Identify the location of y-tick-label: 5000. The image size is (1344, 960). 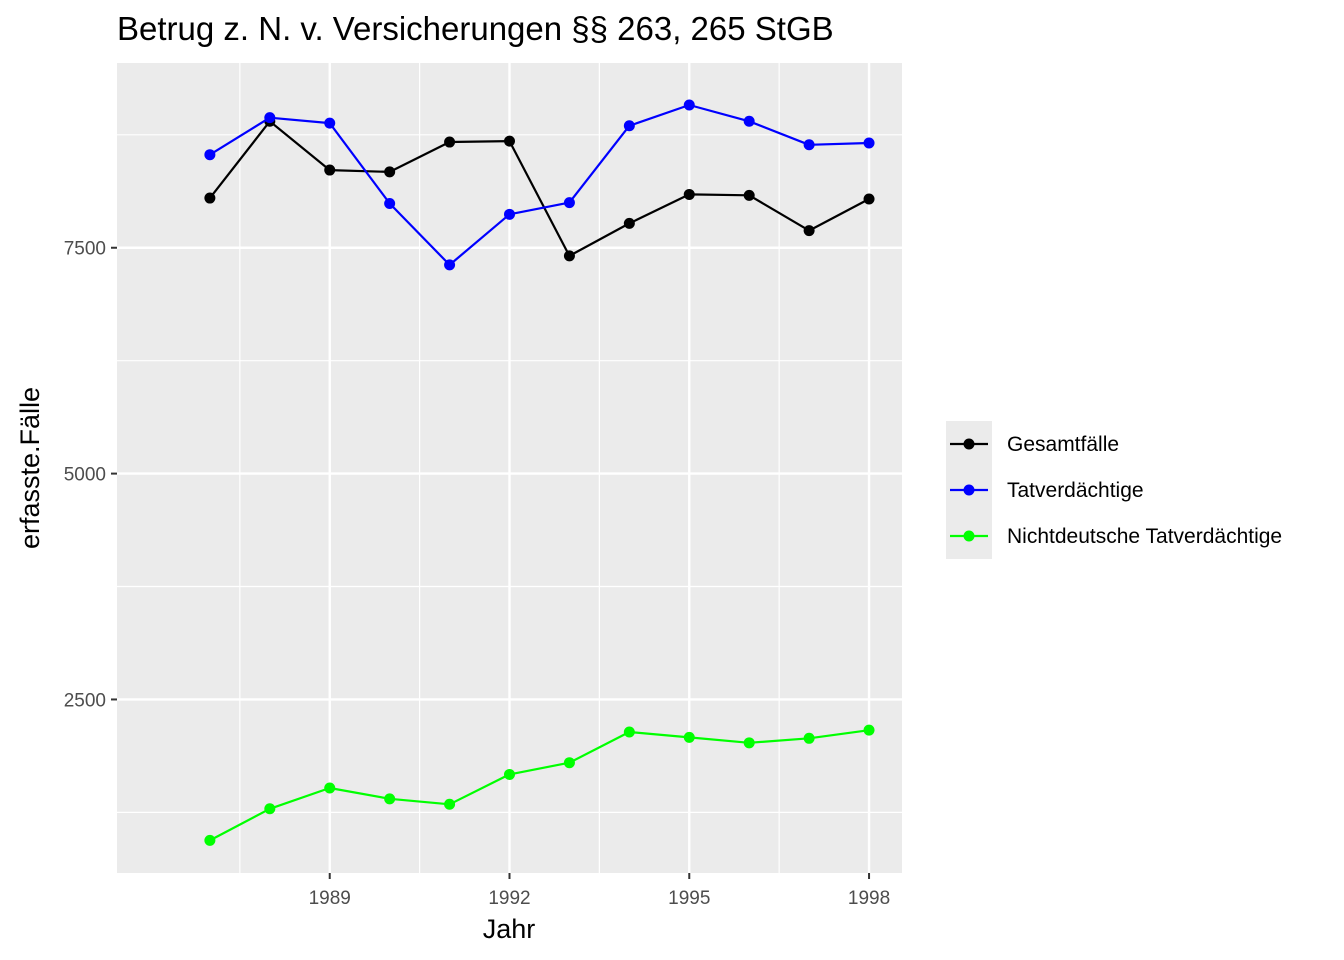
(85, 475).